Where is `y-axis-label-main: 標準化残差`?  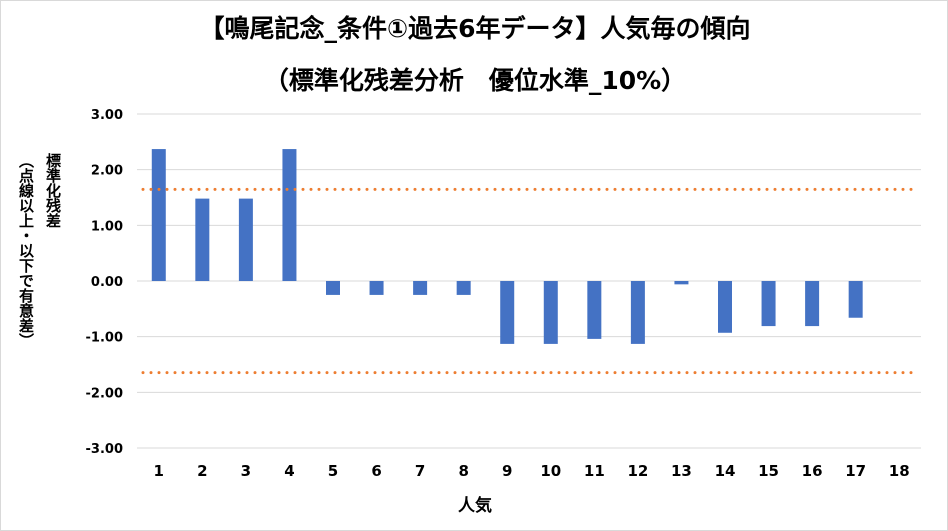
y-axis-label-main: 標準化残差 is located at coordinates (53, 190).